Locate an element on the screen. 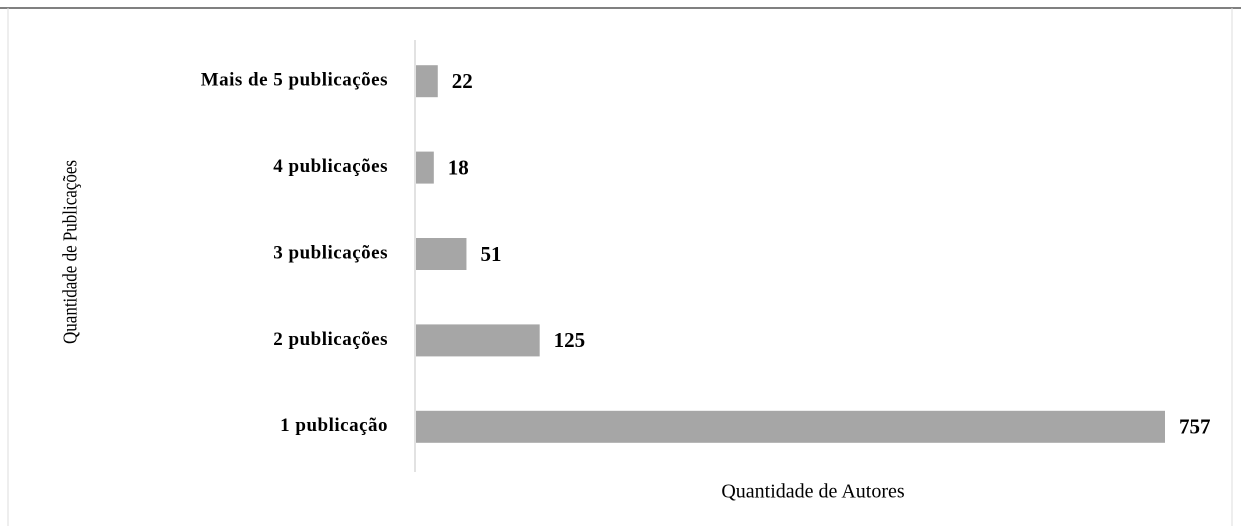  category-label: 3 publicações is located at coordinates (330, 252).